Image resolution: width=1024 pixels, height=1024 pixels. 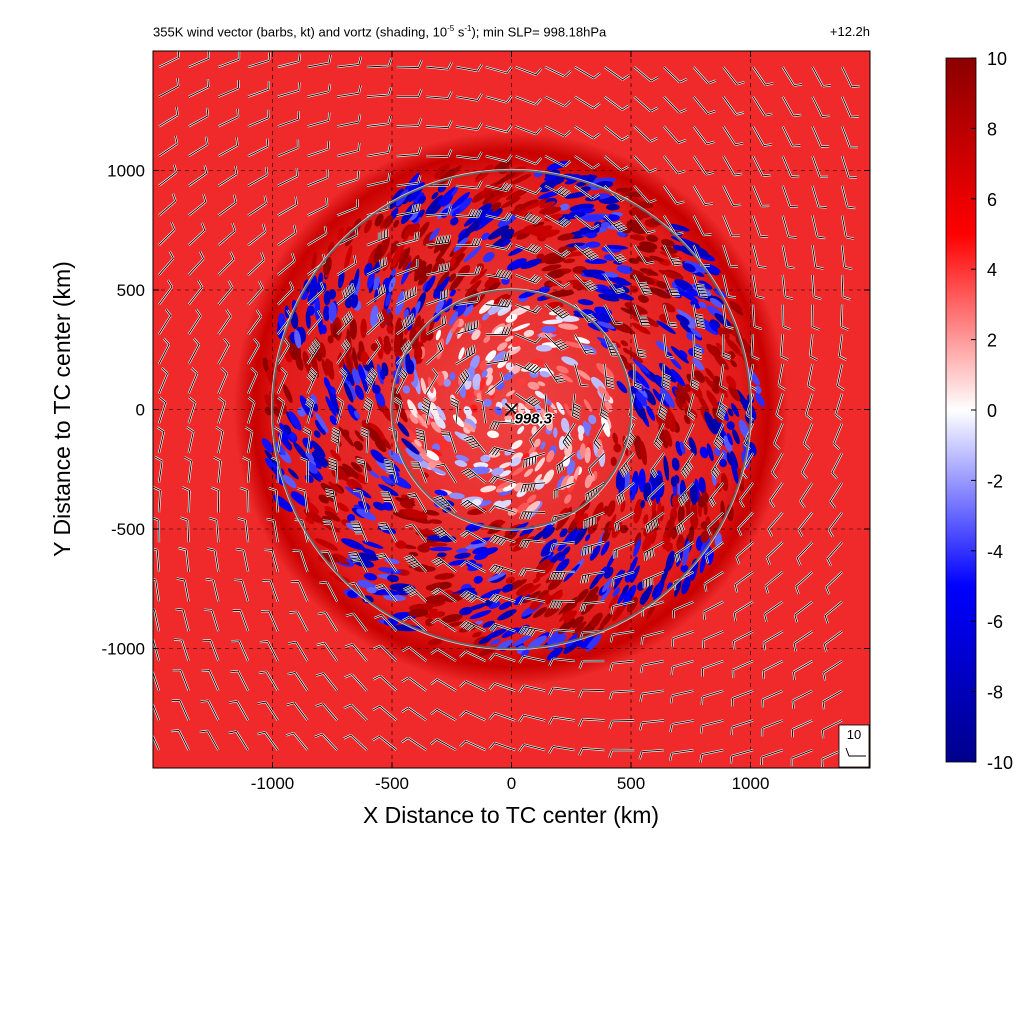 I want to click on x-tick-label: -1000, so click(x=272, y=783).